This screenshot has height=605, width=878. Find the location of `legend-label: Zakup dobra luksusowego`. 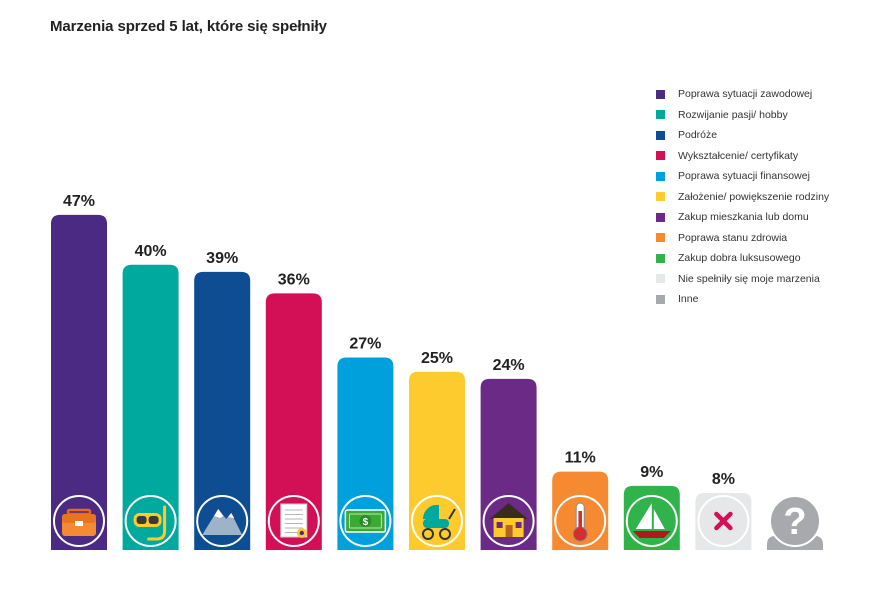

legend-label: Zakup dobra luksusowego is located at coordinates (739, 258).